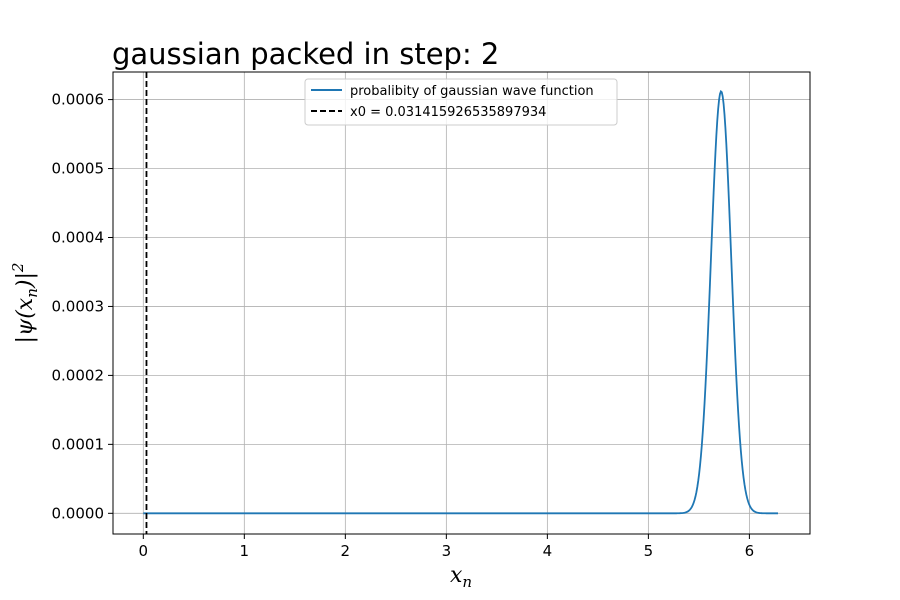  I want to click on x-tick-label: 2, so click(346, 551).